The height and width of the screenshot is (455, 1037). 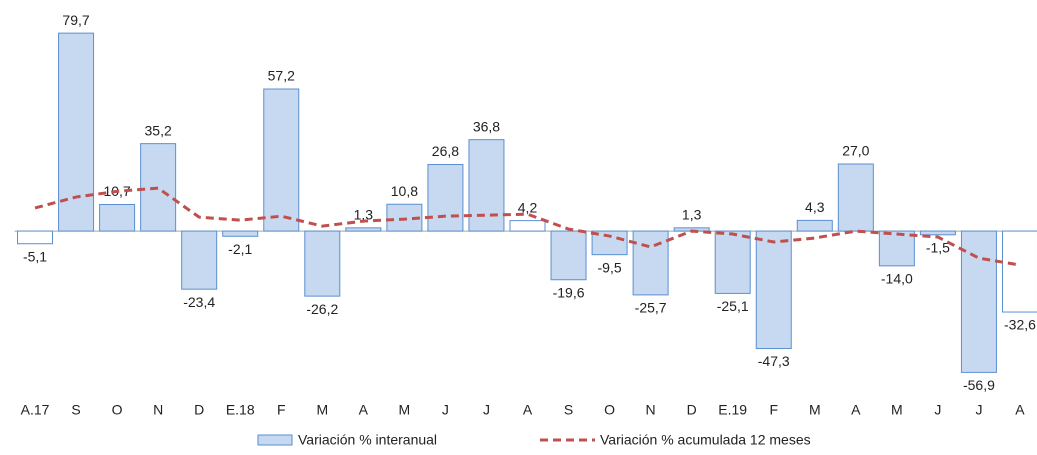 I want to click on x-tick-label: E.19, so click(x=732, y=410).